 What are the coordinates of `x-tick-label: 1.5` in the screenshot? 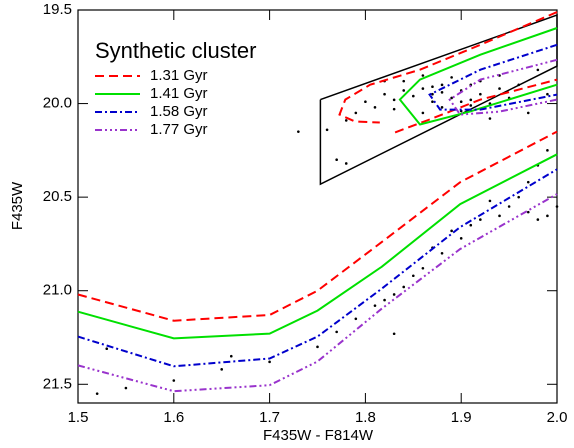 It's located at (78, 417).